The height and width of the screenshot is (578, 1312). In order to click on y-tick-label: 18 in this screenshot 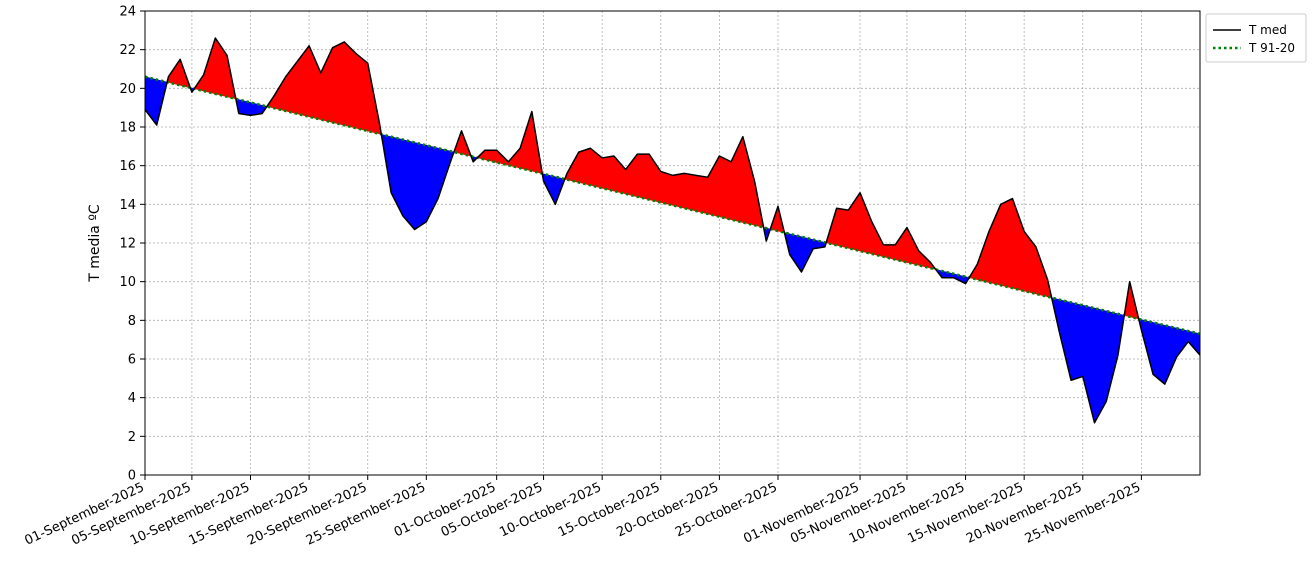, I will do `click(127, 128)`.